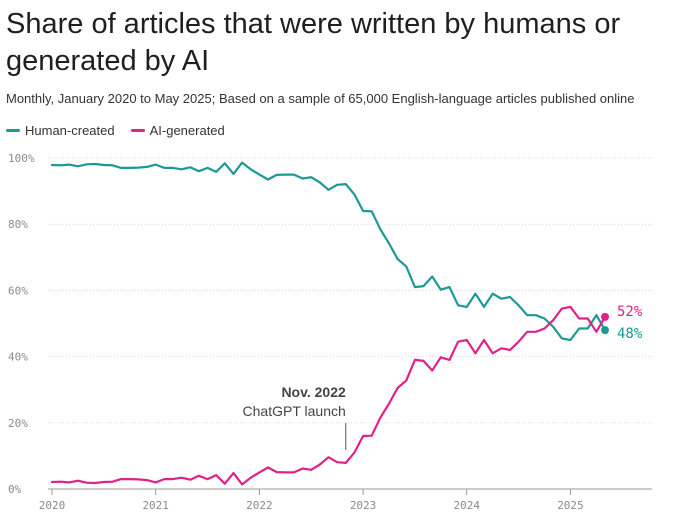 This screenshot has width=674, height=527. What do you see at coordinates (630, 334) in the screenshot?
I see `series-end-label-human: 48%` at bounding box center [630, 334].